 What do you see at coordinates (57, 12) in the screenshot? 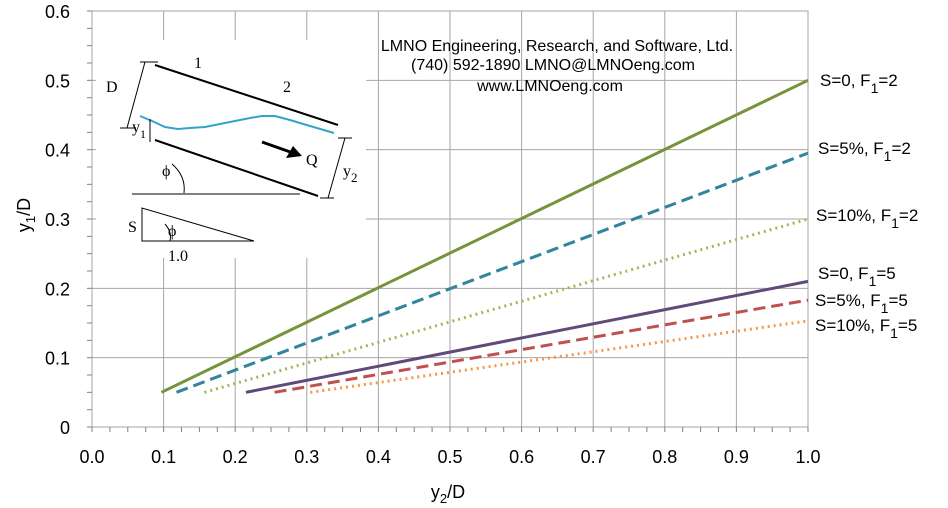
I see `y-tick-label: 0.6` at bounding box center [57, 12].